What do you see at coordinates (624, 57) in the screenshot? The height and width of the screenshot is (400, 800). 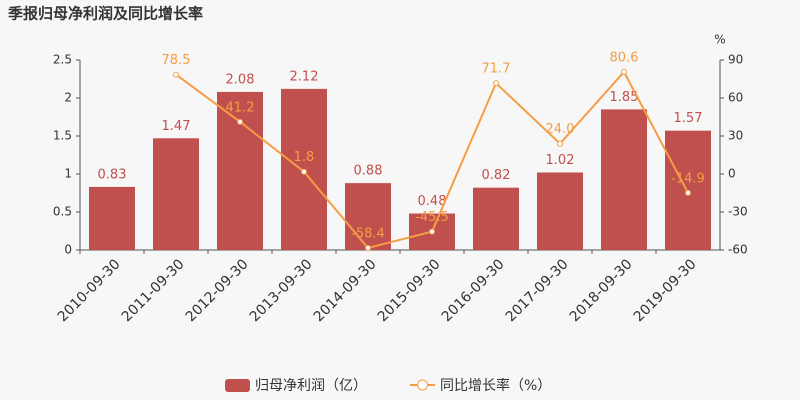 I see `line-value-label: 80.6` at bounding box center [624, 57].